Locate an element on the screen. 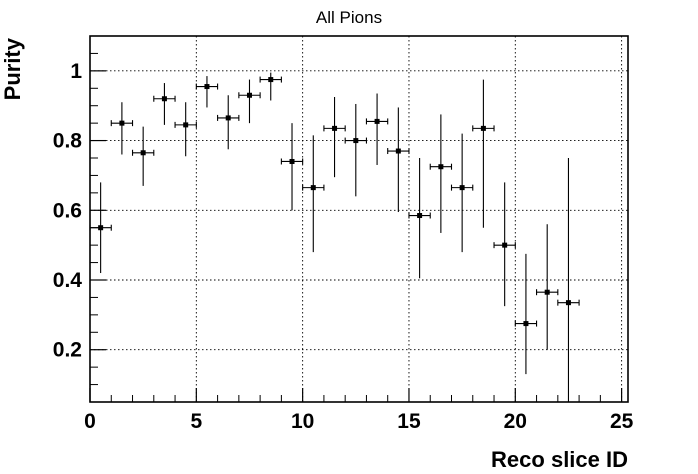 This screenshot has height=474, width=698. y-tick-label: 0.8 is located at coordinates (68, 141).